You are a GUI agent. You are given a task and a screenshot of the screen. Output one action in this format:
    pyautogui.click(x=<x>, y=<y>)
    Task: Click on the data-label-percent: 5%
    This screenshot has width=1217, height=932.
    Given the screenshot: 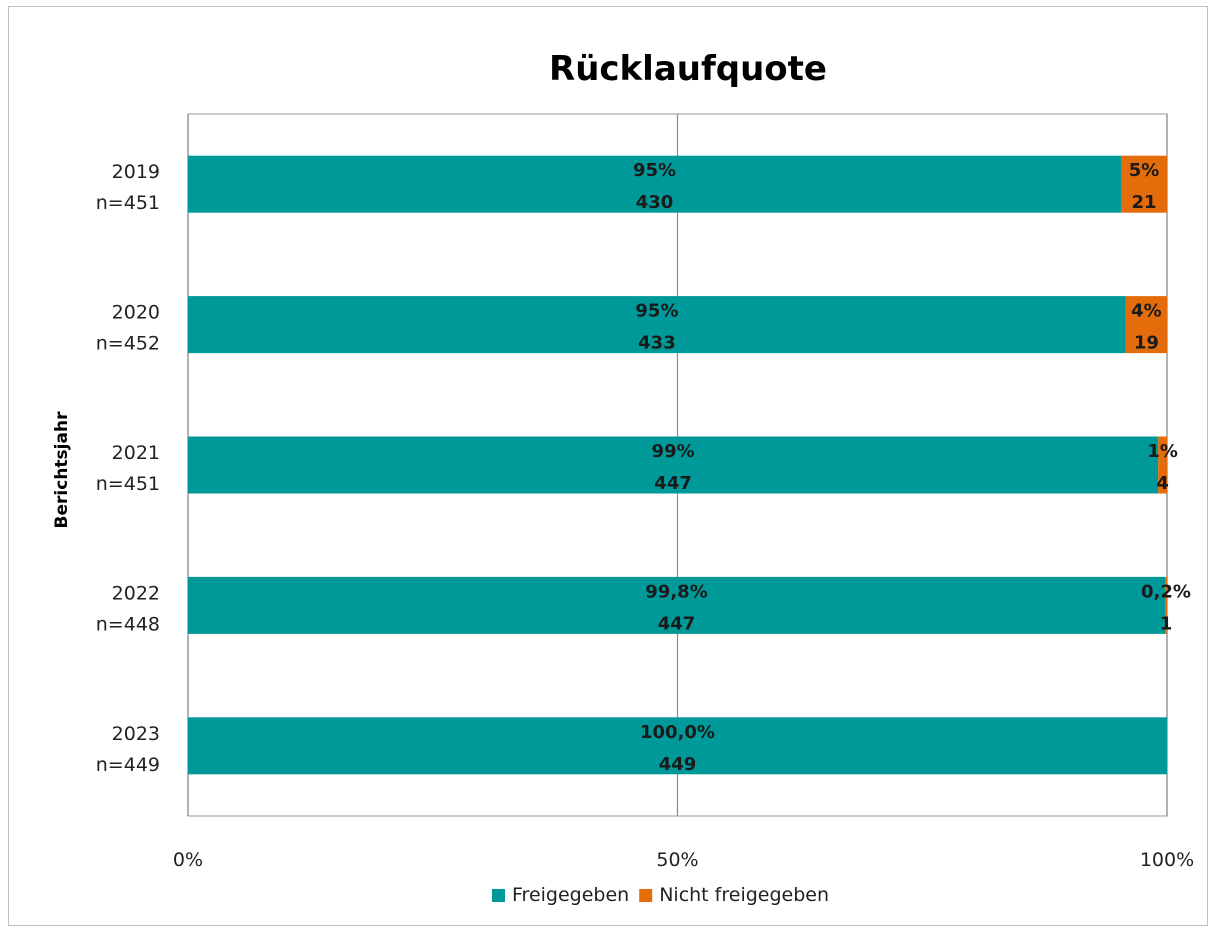 What is the action you would take?
    pyautogui.click(x=1144, y=170)
    